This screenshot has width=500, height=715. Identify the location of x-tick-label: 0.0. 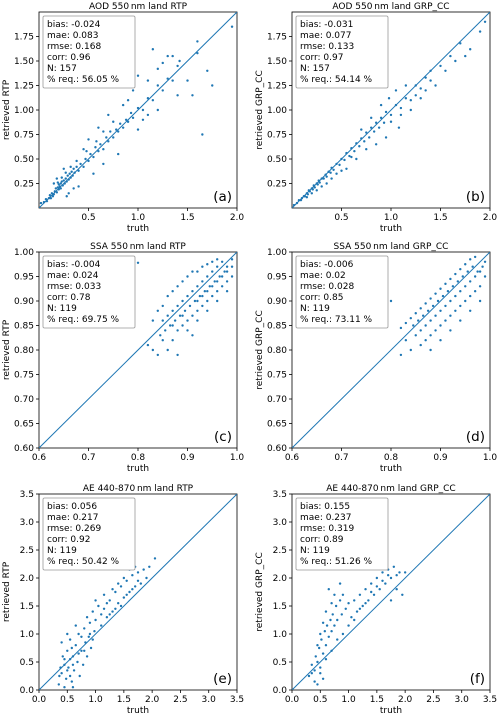
(39, 700).